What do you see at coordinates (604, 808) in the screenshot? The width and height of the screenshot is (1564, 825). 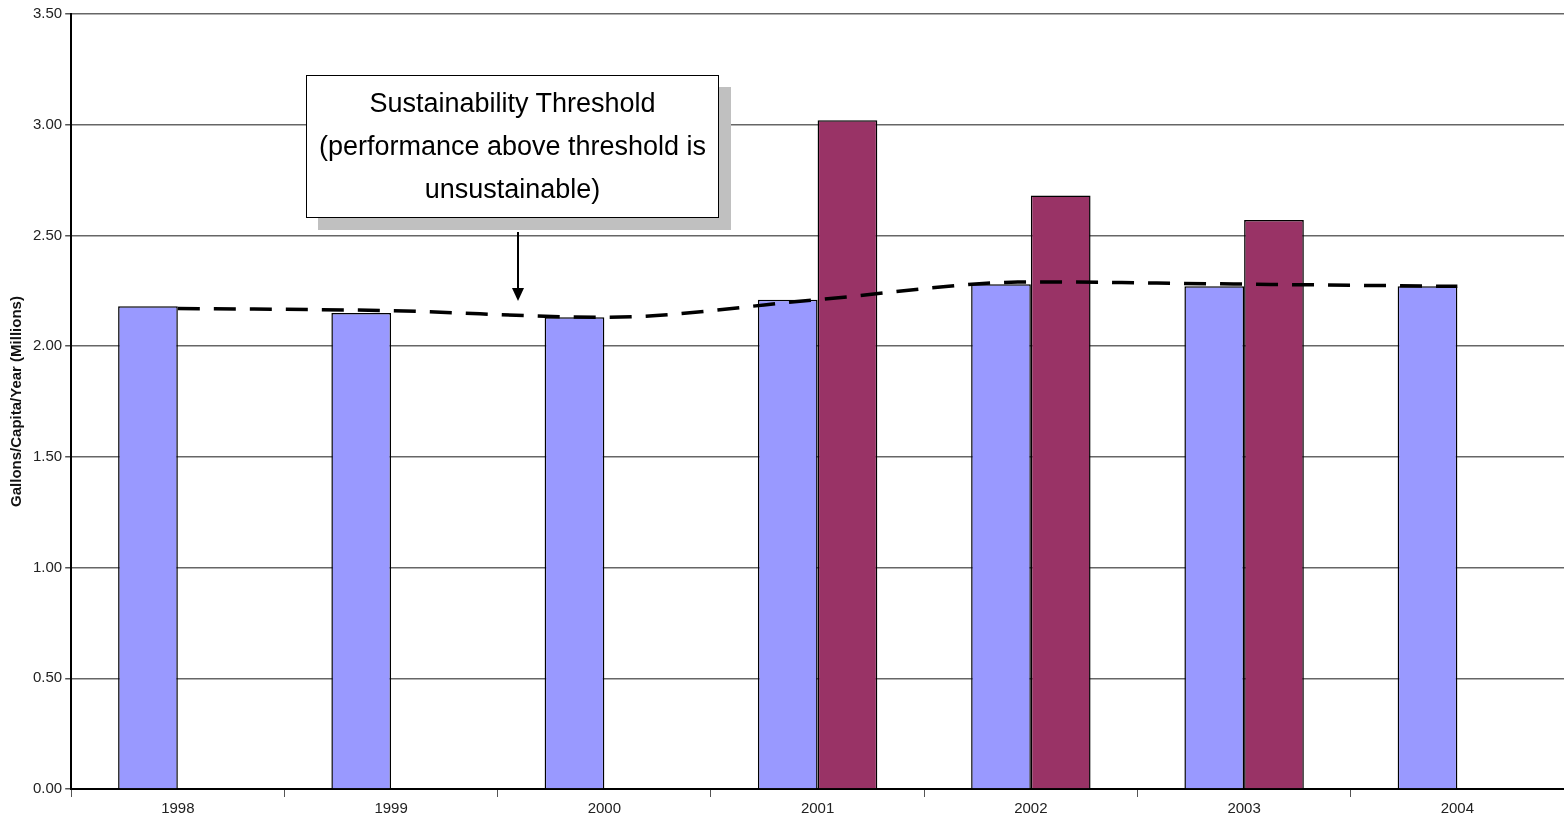 I see `x-tick-label: 2000` at bounding box center [604, 808].